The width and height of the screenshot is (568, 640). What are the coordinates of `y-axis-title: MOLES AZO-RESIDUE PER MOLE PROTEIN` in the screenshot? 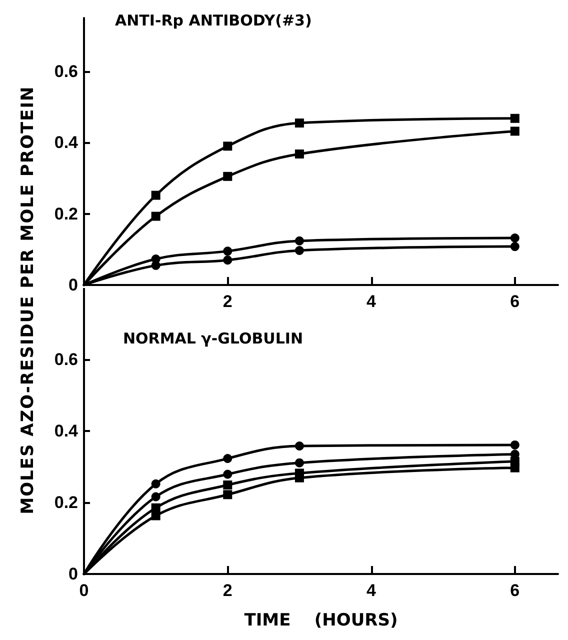 It's located at (28, 300).